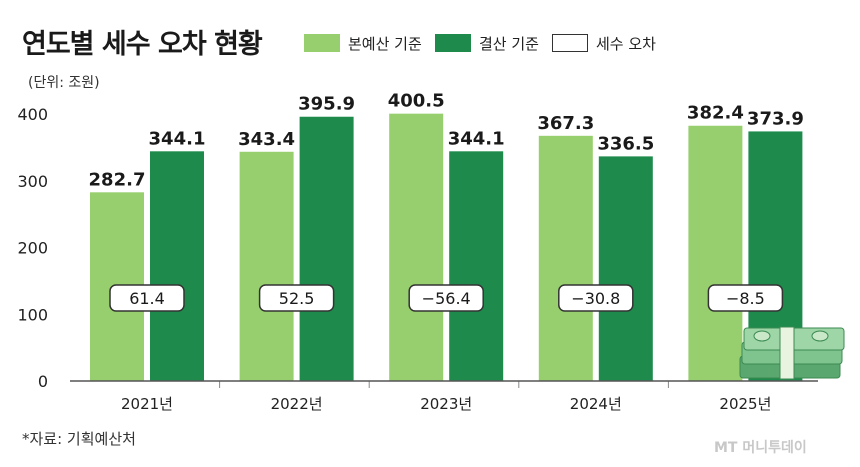 Image resolution: width=860 pixels, height=467 pixels. What do you see at coordinates (715, 113) in the screenshot?
I see `data-label: 382.4` at bounding box center [715, 113].